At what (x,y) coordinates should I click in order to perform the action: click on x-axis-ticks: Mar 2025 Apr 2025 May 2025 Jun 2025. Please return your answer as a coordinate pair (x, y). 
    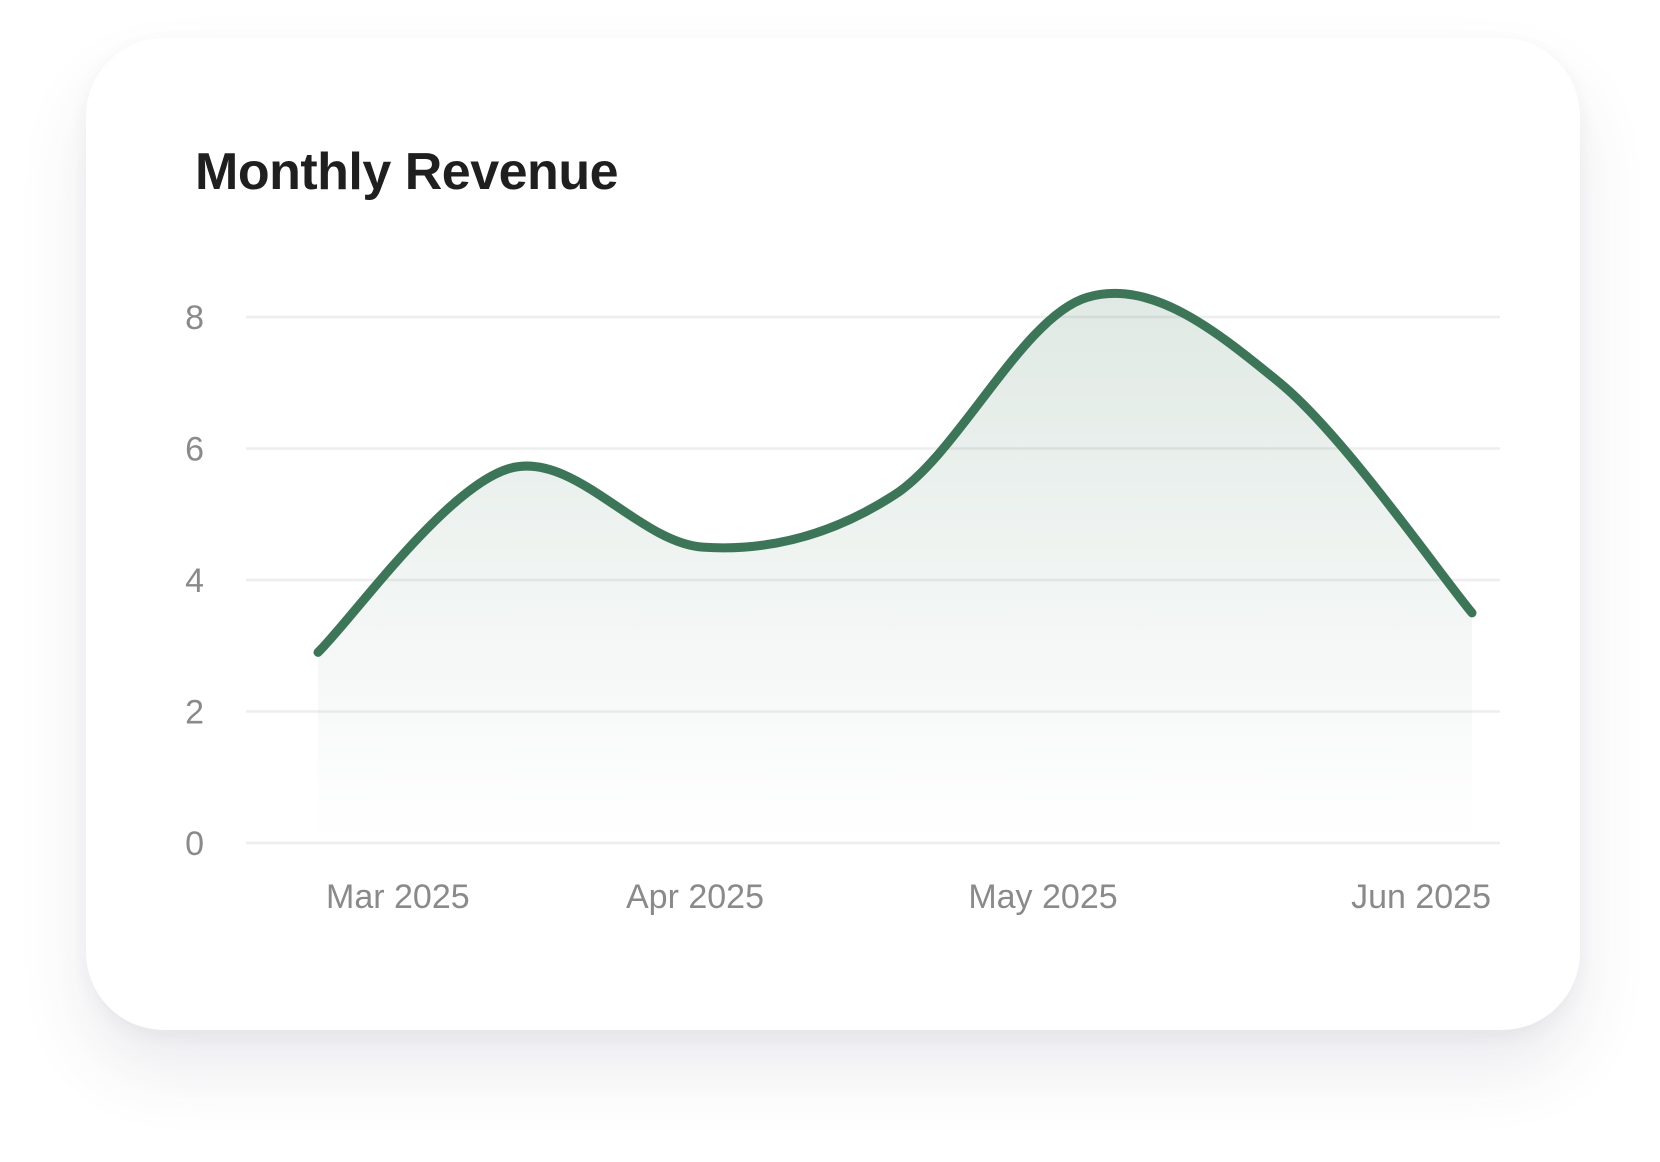
    Looking at the image, I should click on (908, 897).